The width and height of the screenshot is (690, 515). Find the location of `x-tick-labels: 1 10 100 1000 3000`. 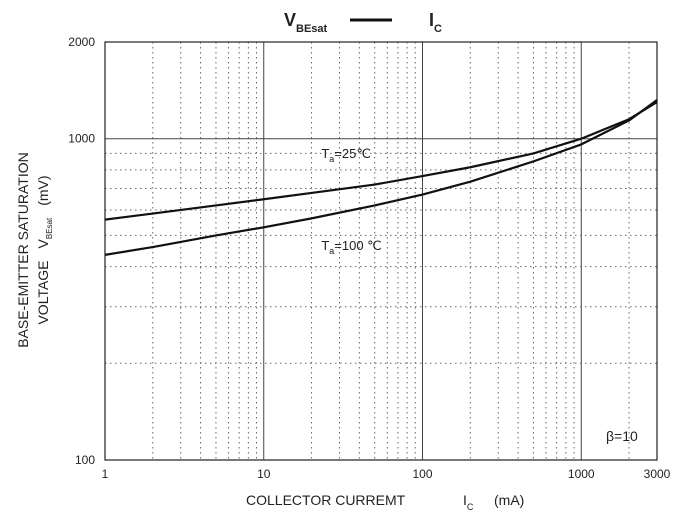

x-tick-labels: 1 10 100 1000 3000 is located at coordinates (386, 474).